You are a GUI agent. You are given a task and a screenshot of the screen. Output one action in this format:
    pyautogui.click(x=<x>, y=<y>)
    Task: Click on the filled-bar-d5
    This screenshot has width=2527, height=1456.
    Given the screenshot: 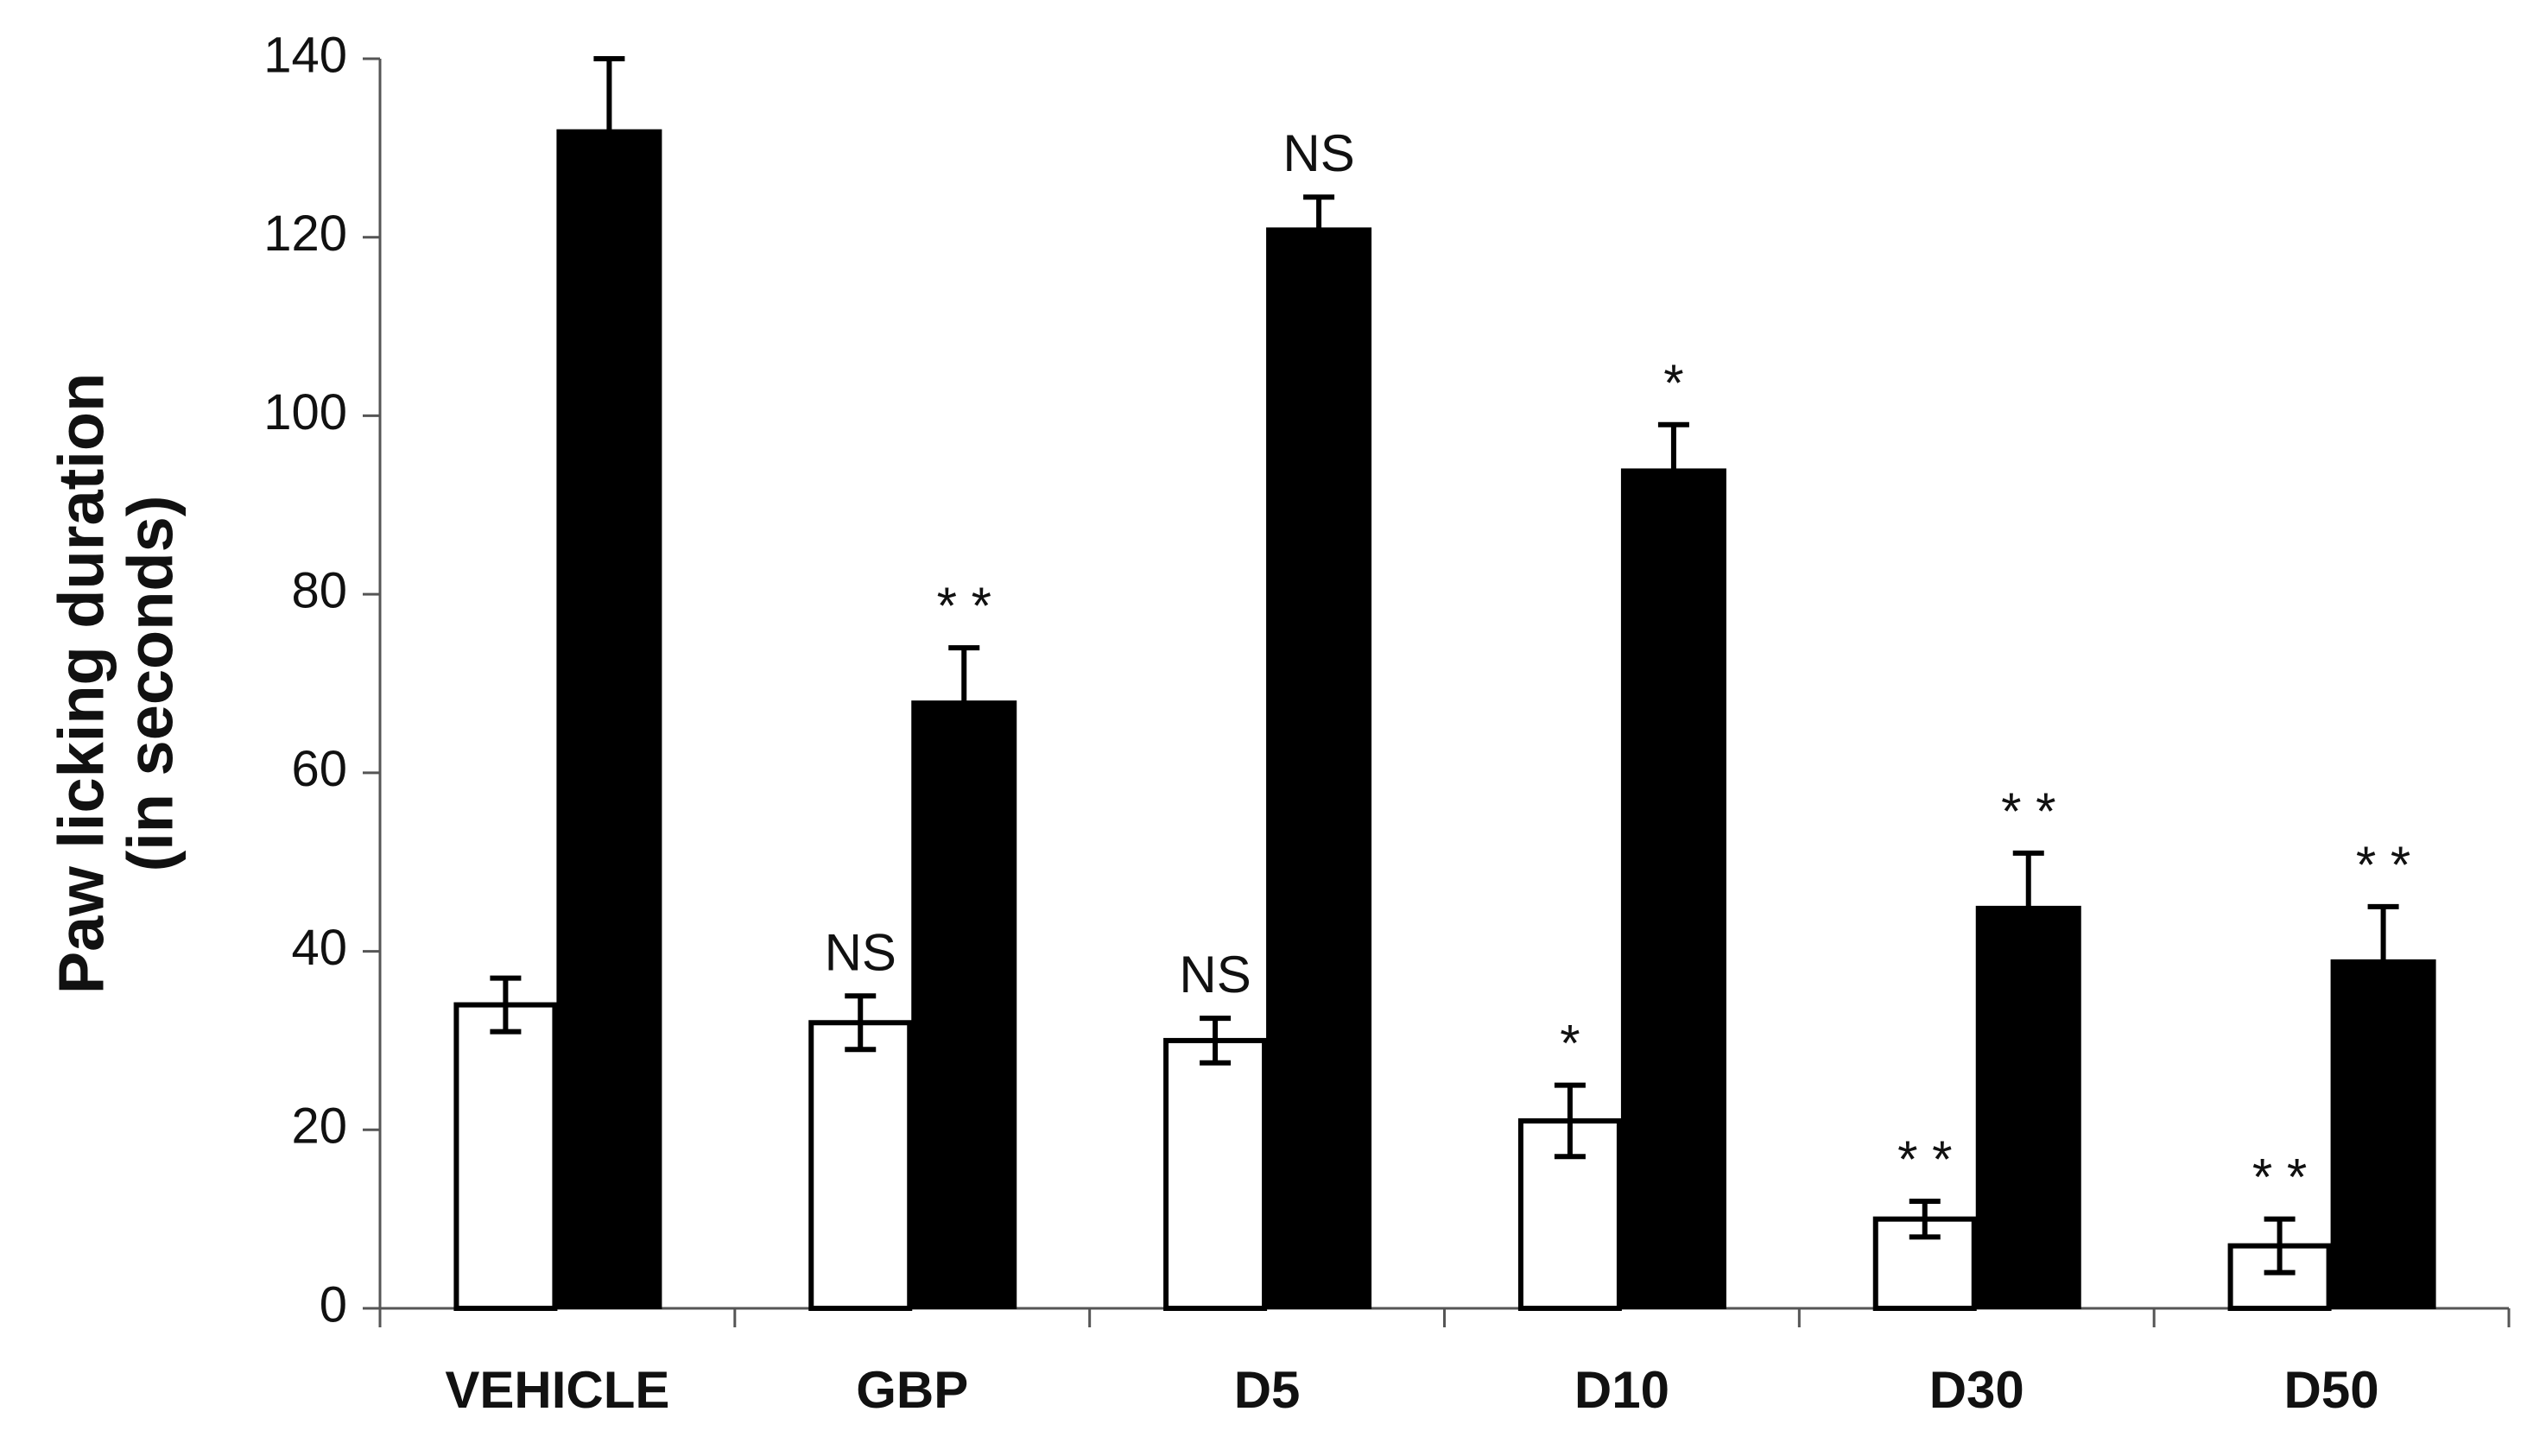 What is the action you would take?
    pyautogui.click(x=1319, y=769)
    